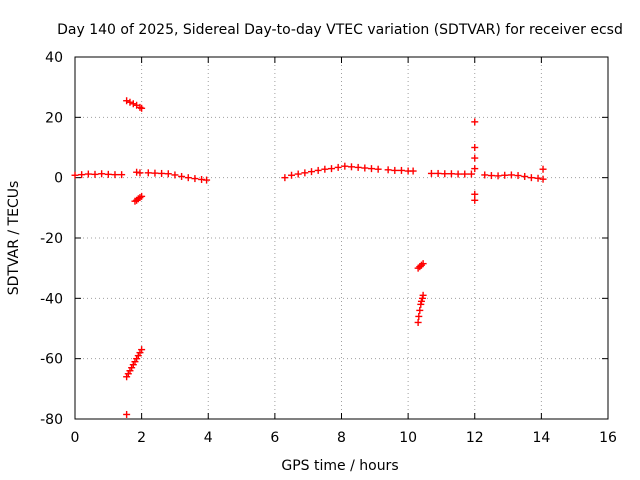 This screenshot has width=640, height=480. What do you see at coordinates (141, 438) in the screenshot?
I see `x-tick-label: 2` at bounding box center [141, 438].